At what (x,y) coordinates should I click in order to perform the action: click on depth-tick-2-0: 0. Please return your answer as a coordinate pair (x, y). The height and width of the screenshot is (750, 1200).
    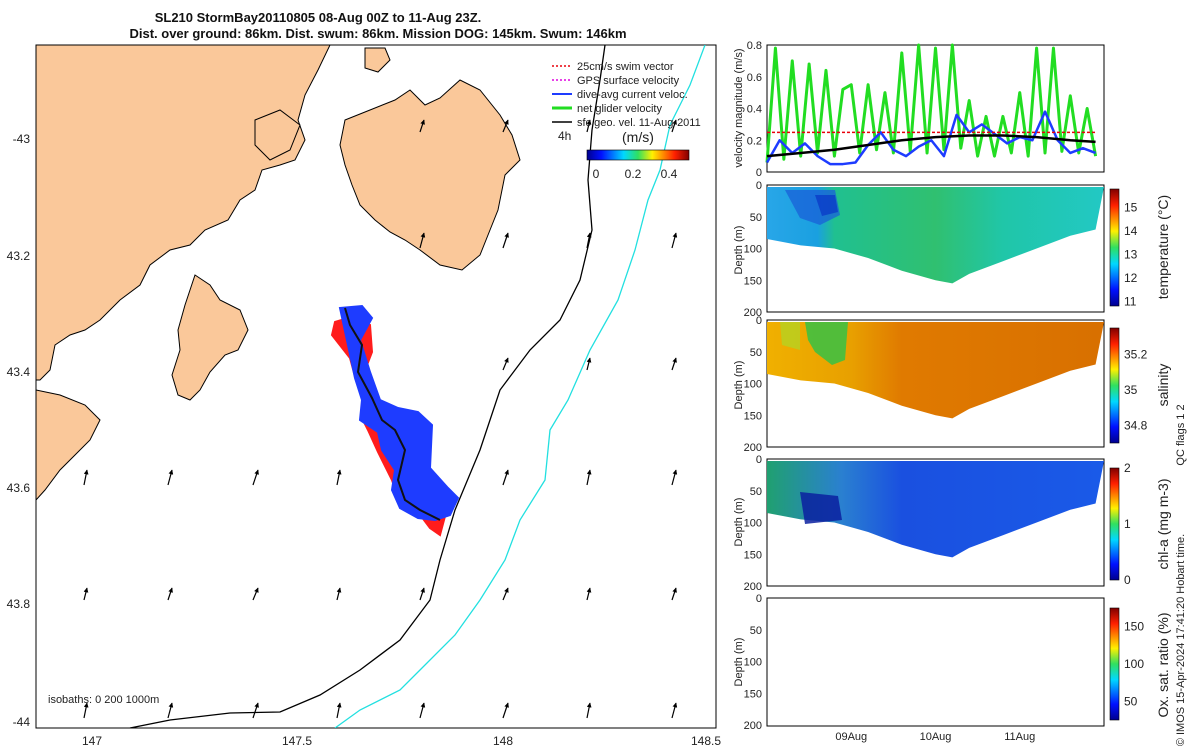
    Looking at the image, I should click on (759, 321).